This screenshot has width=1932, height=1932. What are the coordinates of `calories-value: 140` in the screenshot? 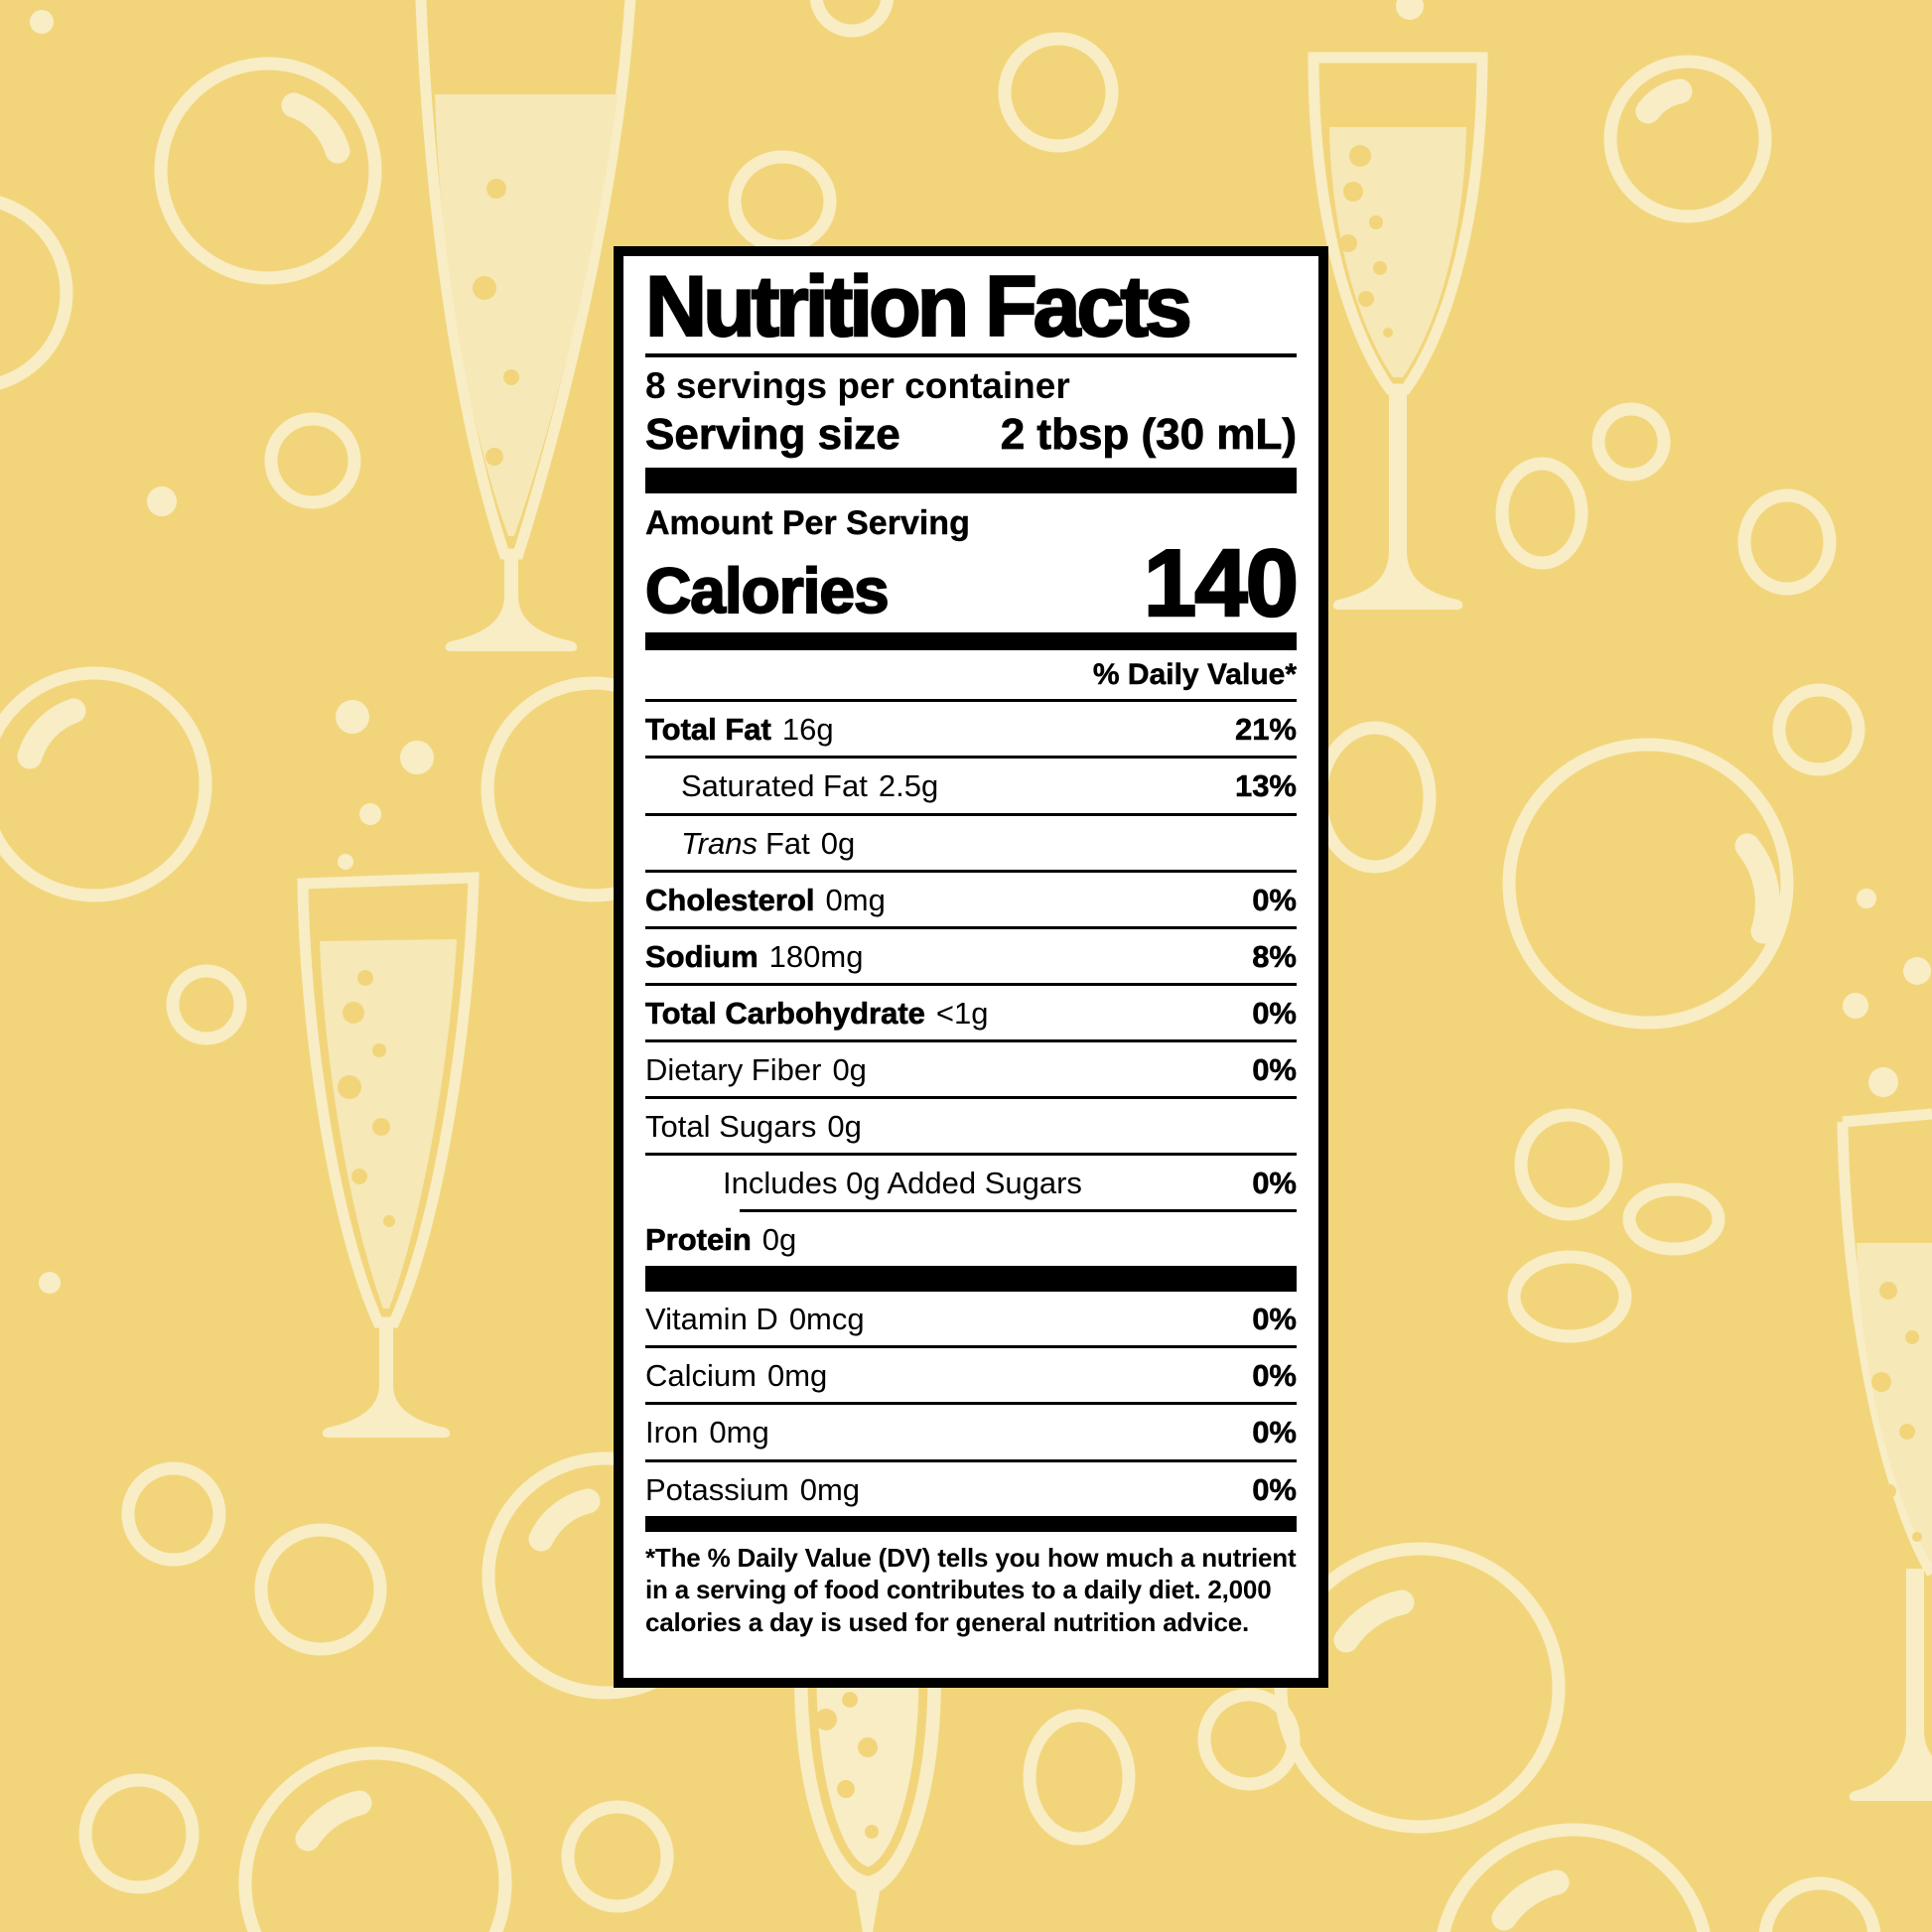 It's located at (1222, 582).